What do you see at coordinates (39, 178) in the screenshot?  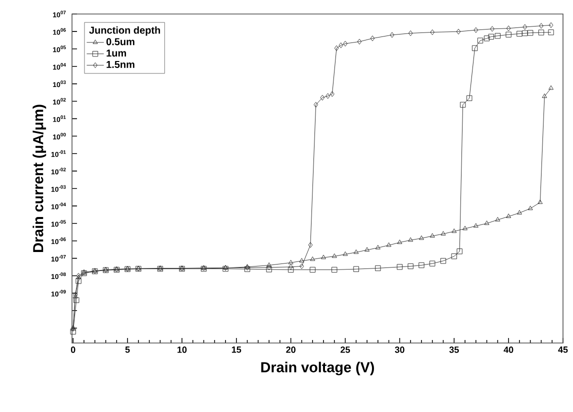 I see `y-axis-title: Drain current (μA/μm)` at bounding box center [39, 178].